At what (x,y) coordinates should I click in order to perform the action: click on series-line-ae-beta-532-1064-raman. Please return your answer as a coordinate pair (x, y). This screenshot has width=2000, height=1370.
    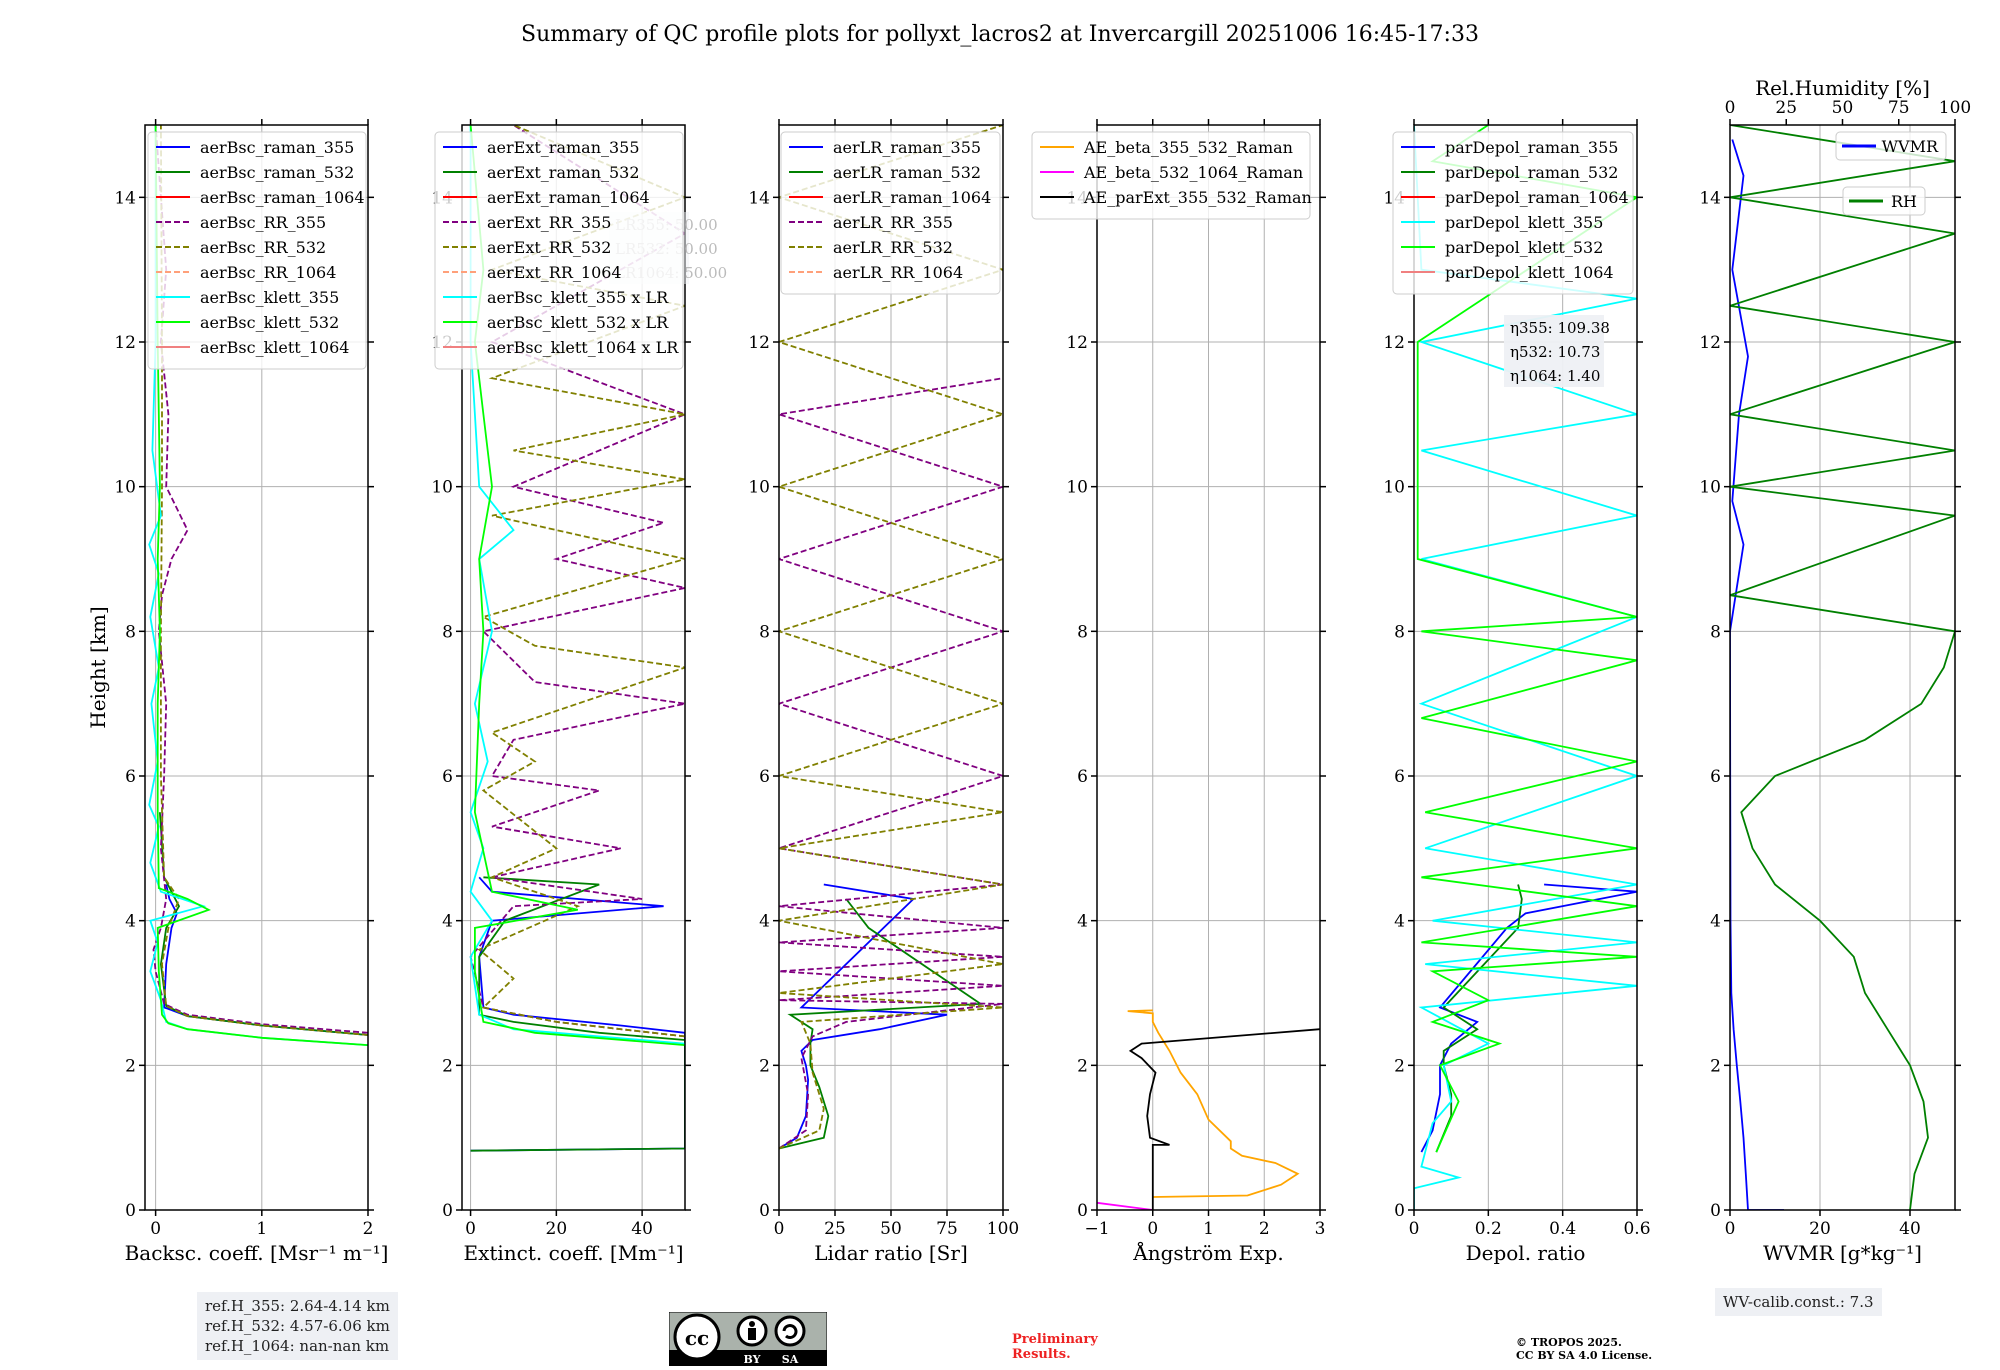
    Looking at the image, I should click on (1125, 1205).